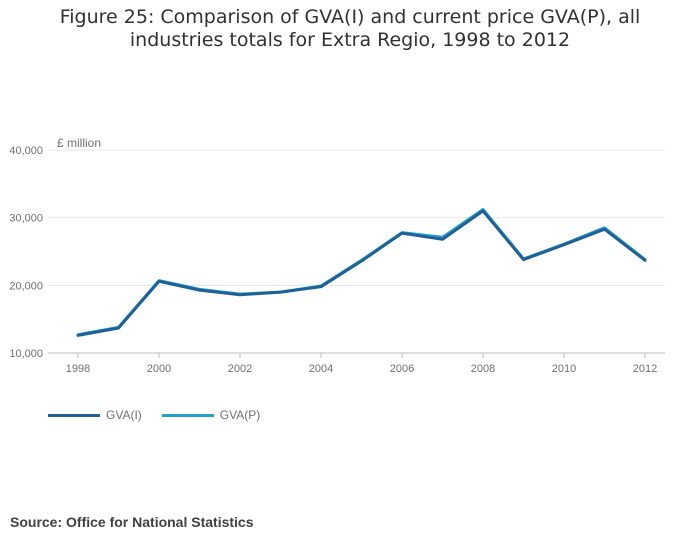  I want to click on x-tick-label: 2008, so click(483, 369).